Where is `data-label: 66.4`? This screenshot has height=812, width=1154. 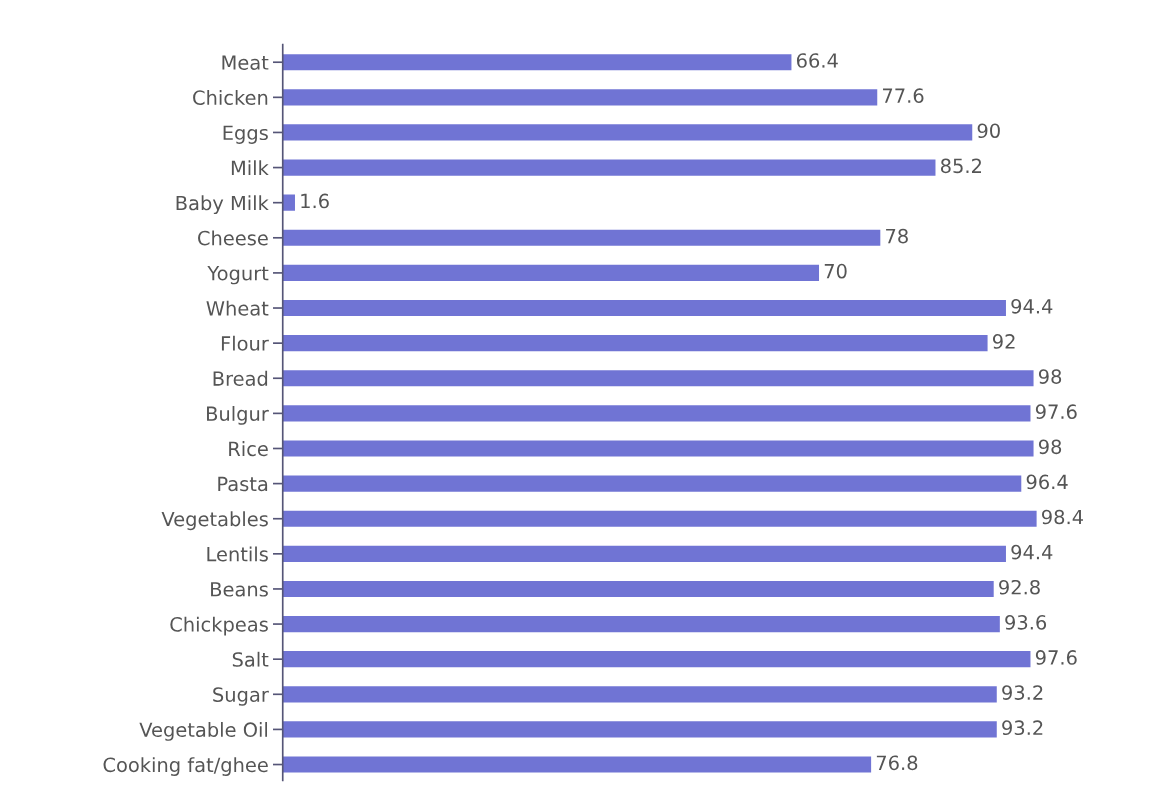
data-label: 66.4 is located at coordinates (817, 60).